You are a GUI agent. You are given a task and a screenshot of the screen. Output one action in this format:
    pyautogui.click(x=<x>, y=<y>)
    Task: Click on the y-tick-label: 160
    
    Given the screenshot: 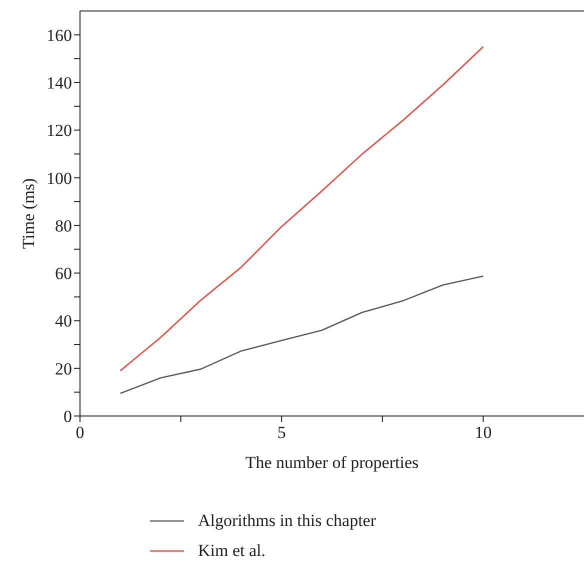 What is the action you would take?
    pyautogui.click(x=59, y=35)
    